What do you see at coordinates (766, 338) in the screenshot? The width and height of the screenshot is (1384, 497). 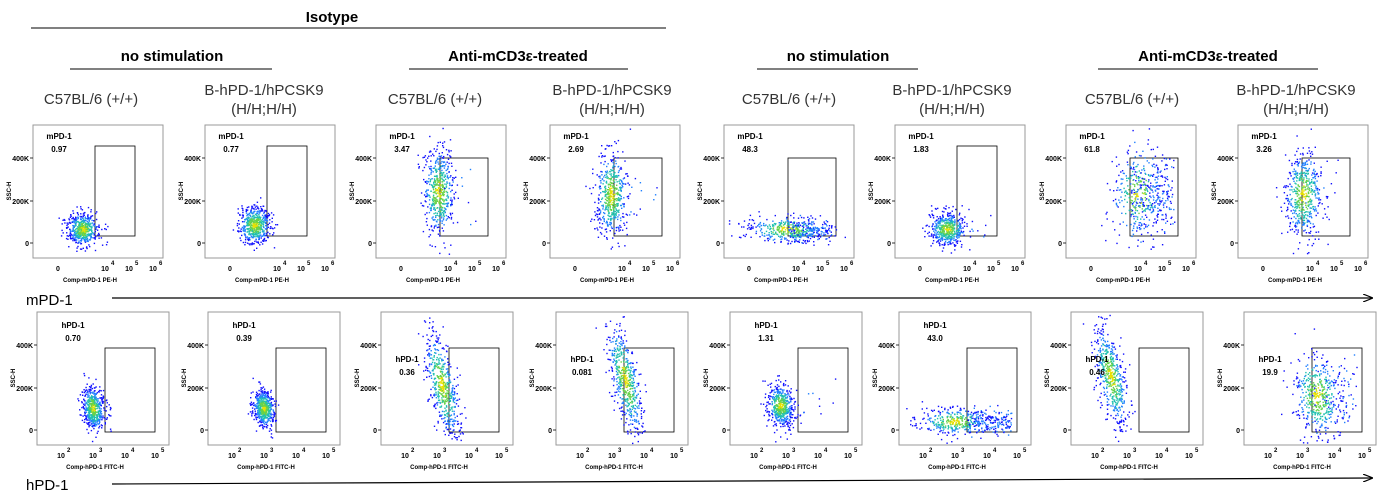 I see `gate-percent: 1.31` at bounding box center [766, 338].